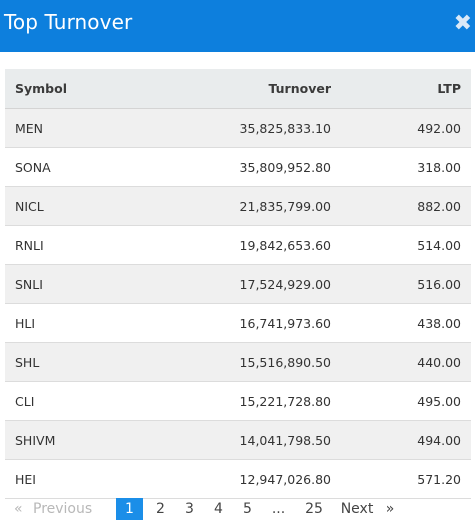 This screenshot has width=475, height=531. Describe the element at coordinates (314, 509) in the screenshot. I see `page-link-25: 25` at that location.